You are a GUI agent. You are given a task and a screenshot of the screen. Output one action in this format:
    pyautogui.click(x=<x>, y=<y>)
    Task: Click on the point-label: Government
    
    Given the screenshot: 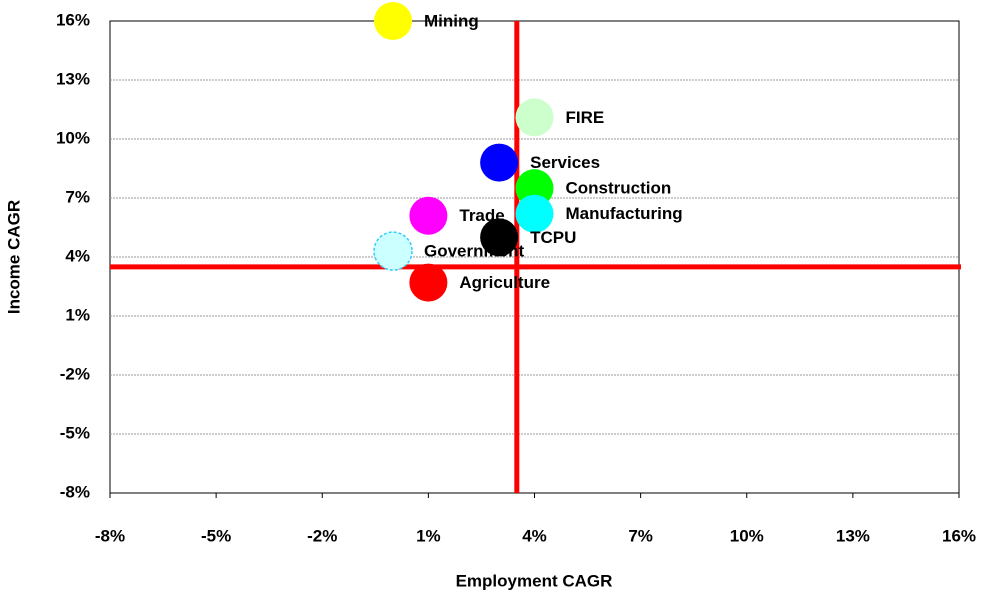 What is the action you would take?
    pyautogui.click(x=474, y=251)
    